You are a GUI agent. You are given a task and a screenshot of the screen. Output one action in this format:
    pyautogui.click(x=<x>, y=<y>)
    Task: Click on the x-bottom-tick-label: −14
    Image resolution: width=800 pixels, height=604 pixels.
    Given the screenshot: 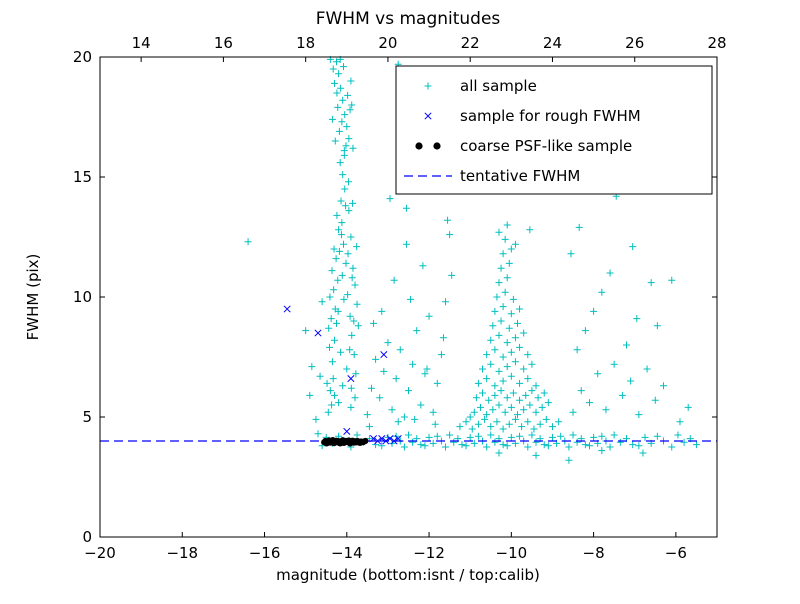 What is the action you would take?
    pyautogui.click(x=347, y=553)
    